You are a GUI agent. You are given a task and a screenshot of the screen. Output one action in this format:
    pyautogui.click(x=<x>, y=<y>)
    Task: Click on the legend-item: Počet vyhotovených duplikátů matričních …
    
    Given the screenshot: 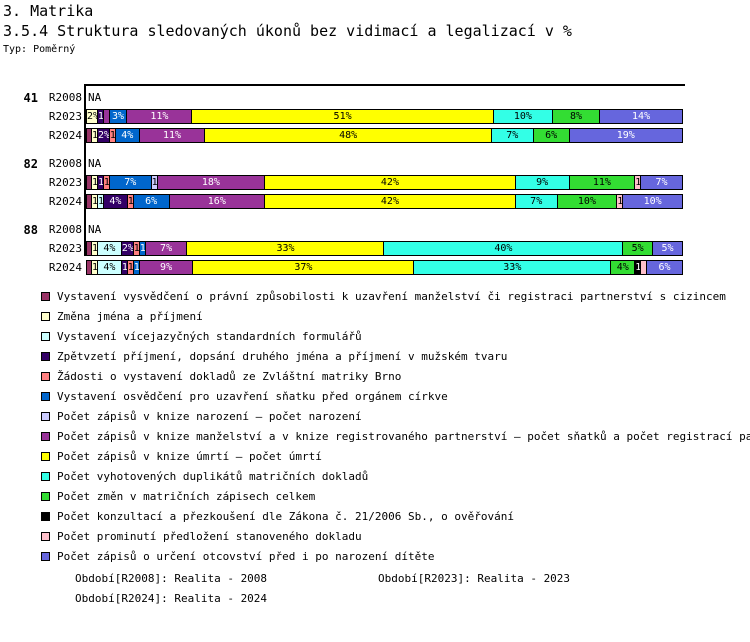 What is the action you would take?
    pyautogui.click(x=375, y=478)
    